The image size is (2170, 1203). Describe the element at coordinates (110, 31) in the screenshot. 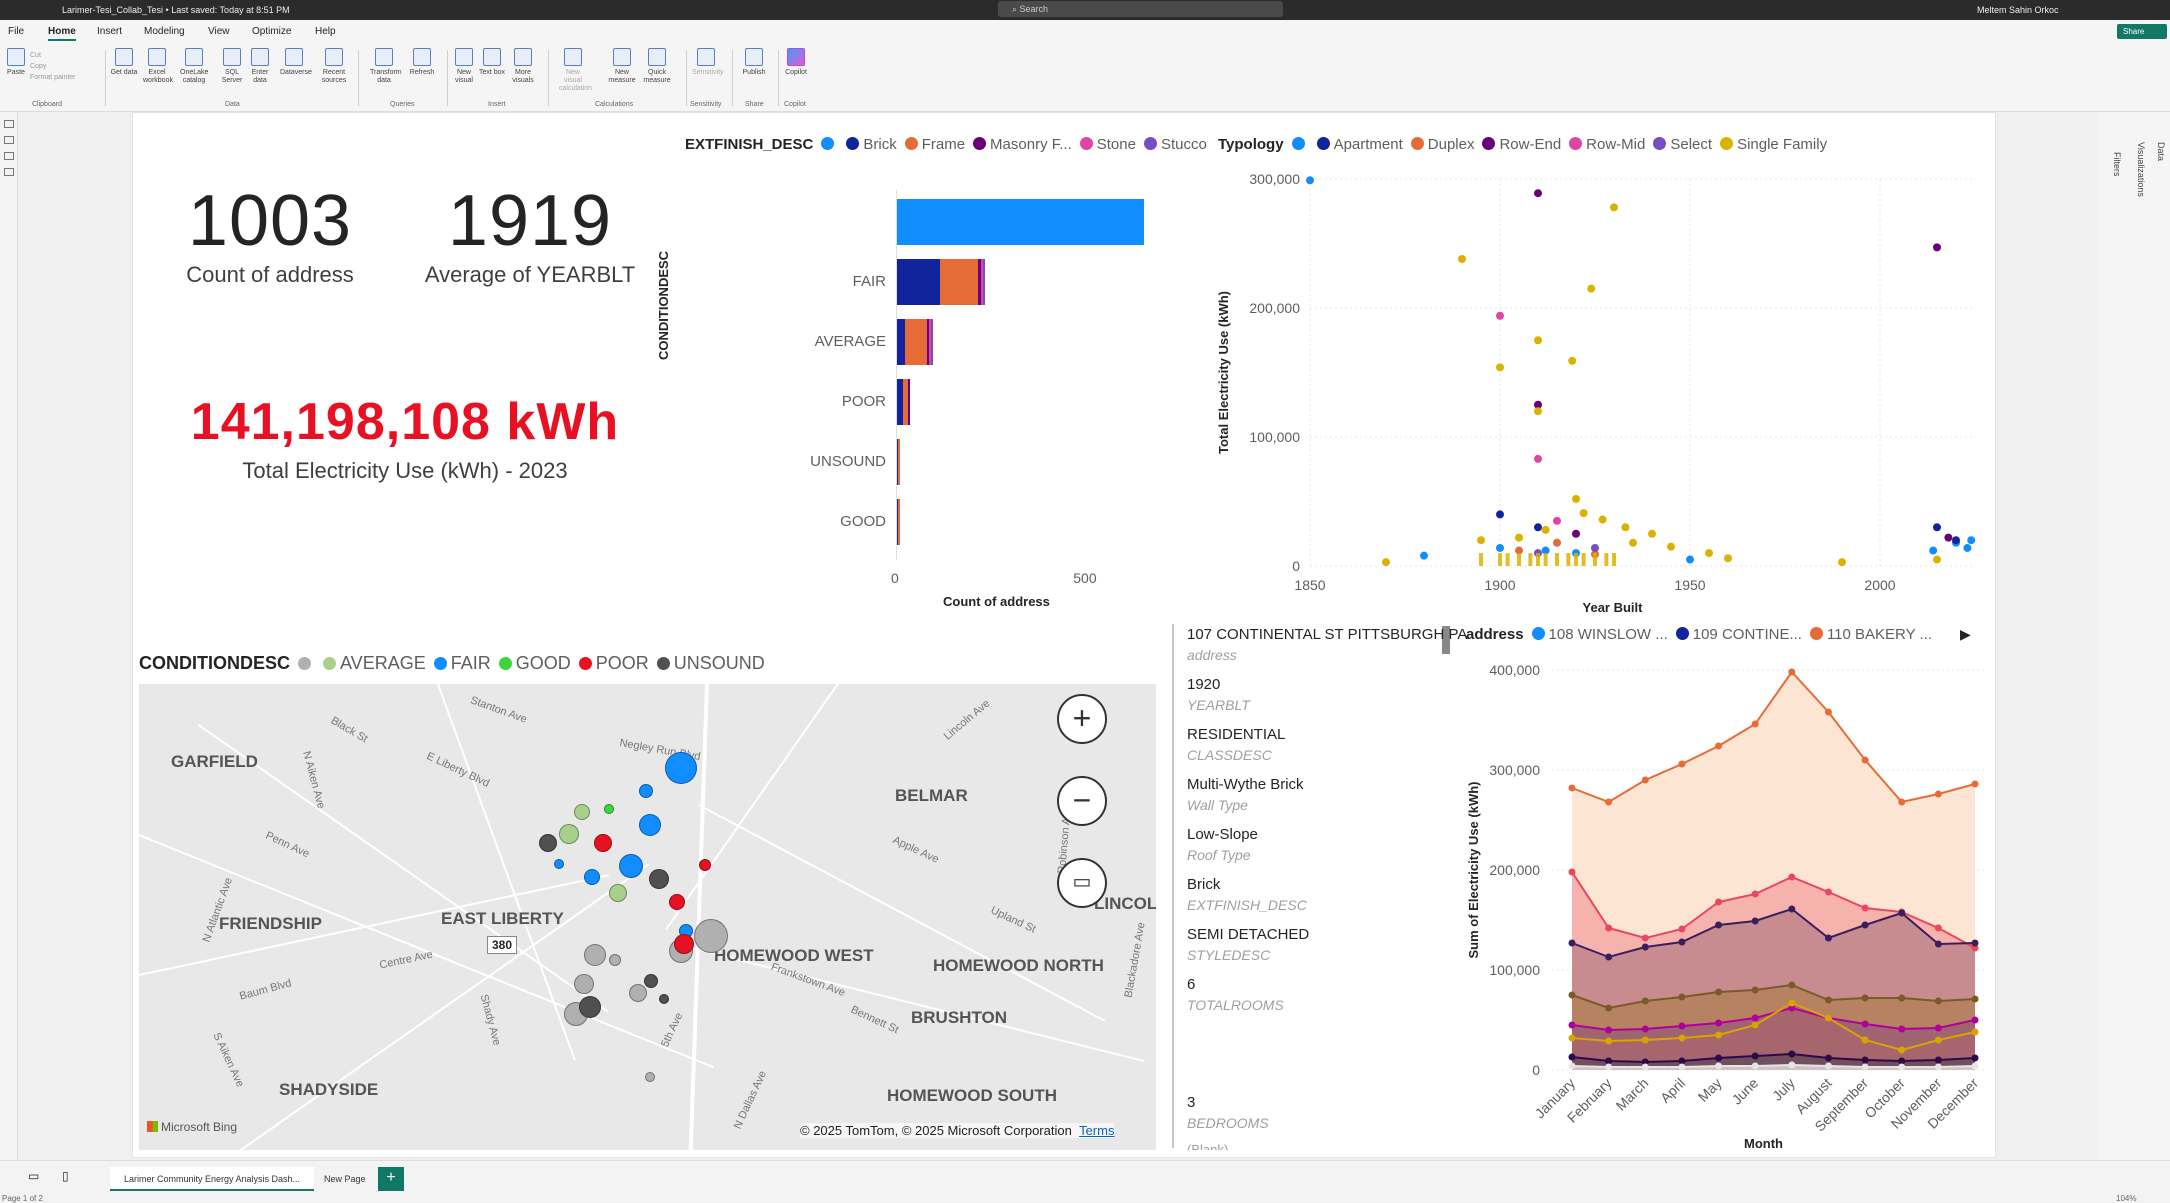

I see `menu-insert: Insert` at that location.